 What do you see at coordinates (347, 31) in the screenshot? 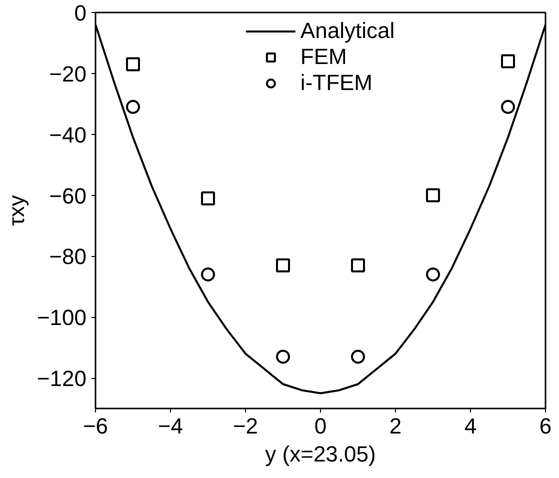
I see `legend-label: Analytical` at bounding box center [347, 31].